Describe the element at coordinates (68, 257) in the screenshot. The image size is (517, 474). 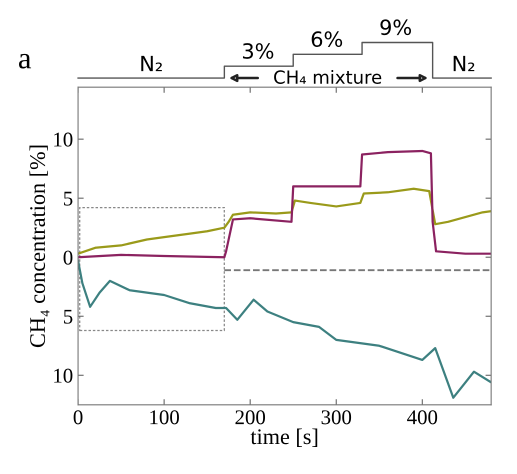
I see `y-tick-label: 0` at that location.